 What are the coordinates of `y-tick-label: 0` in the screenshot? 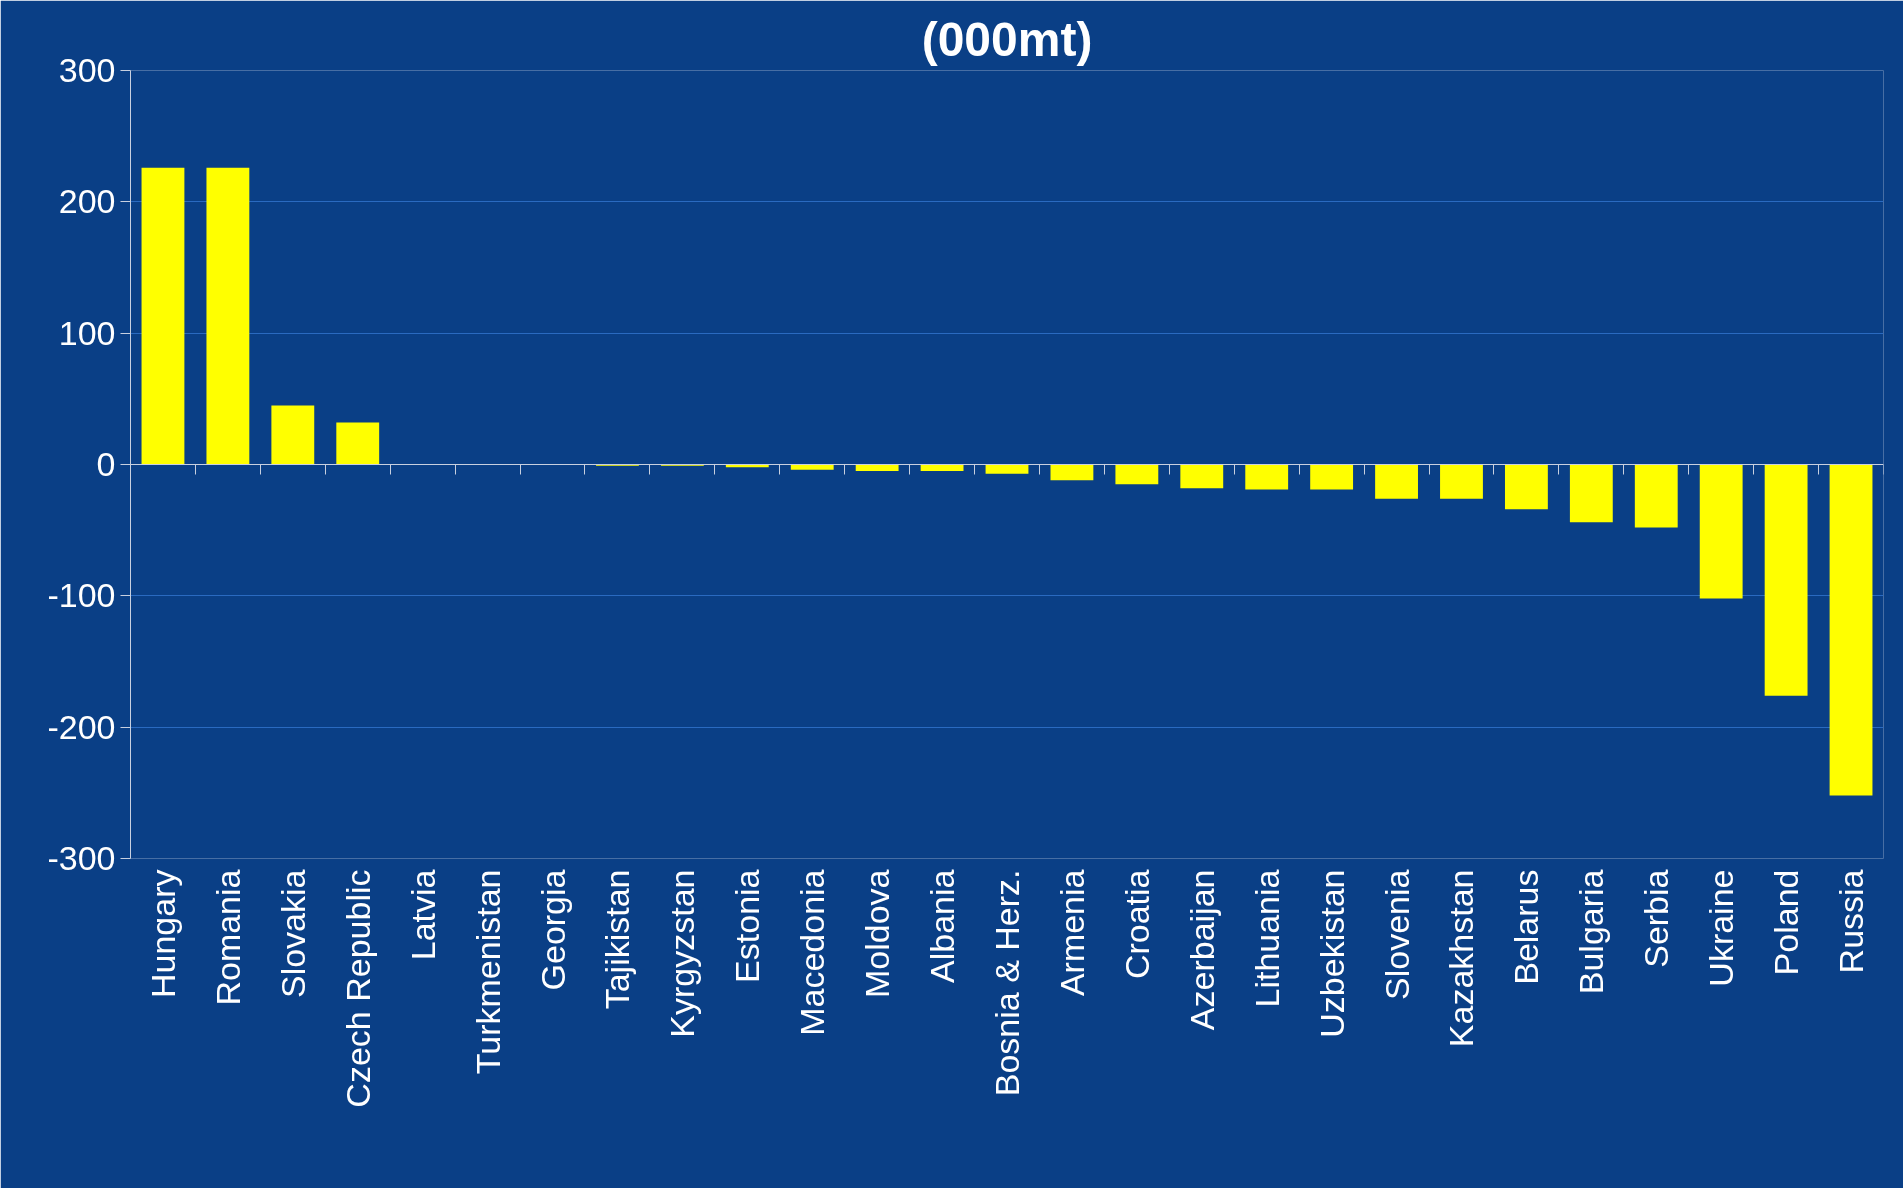 It's located at (106, 464).